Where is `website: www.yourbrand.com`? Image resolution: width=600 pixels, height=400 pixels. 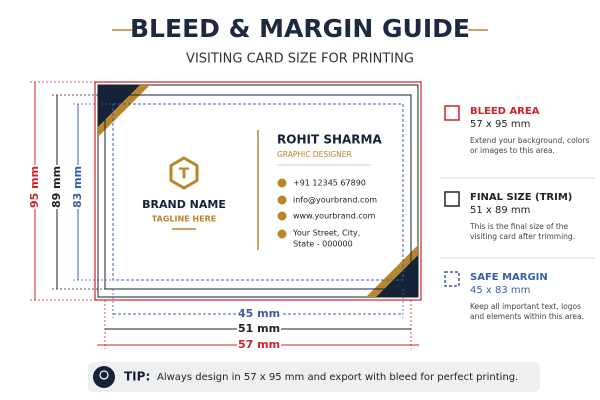 website: www.yourbrand.com is located at coordinates (334, 216).